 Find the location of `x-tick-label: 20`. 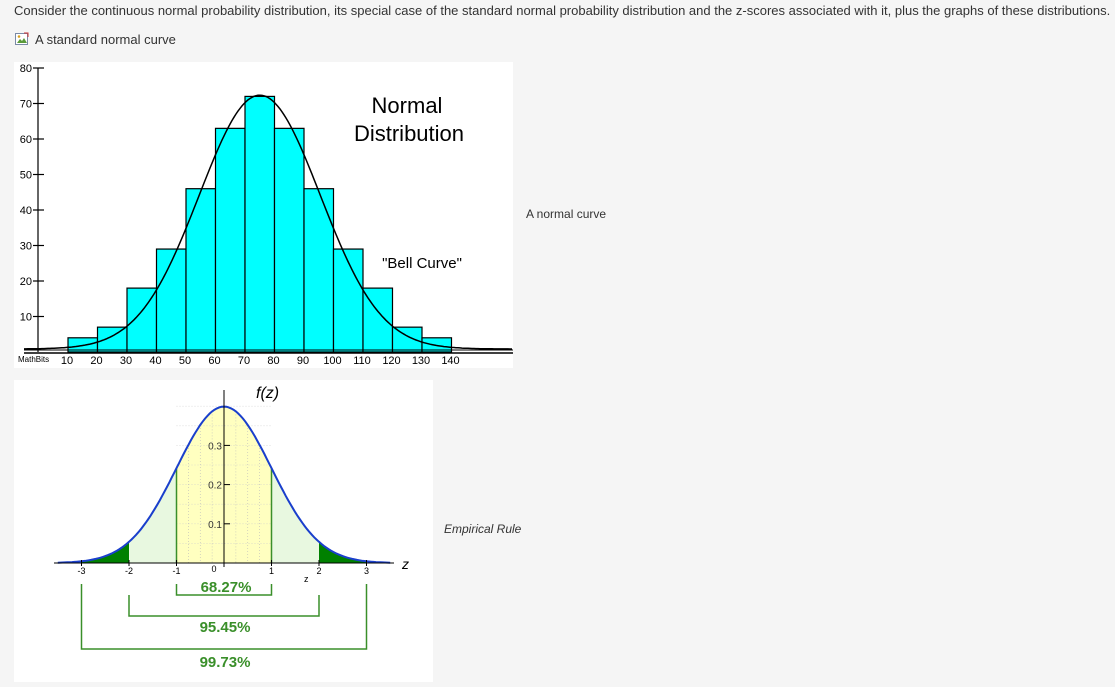

x-tick-label: 20 is located at coordinates (96, 361).